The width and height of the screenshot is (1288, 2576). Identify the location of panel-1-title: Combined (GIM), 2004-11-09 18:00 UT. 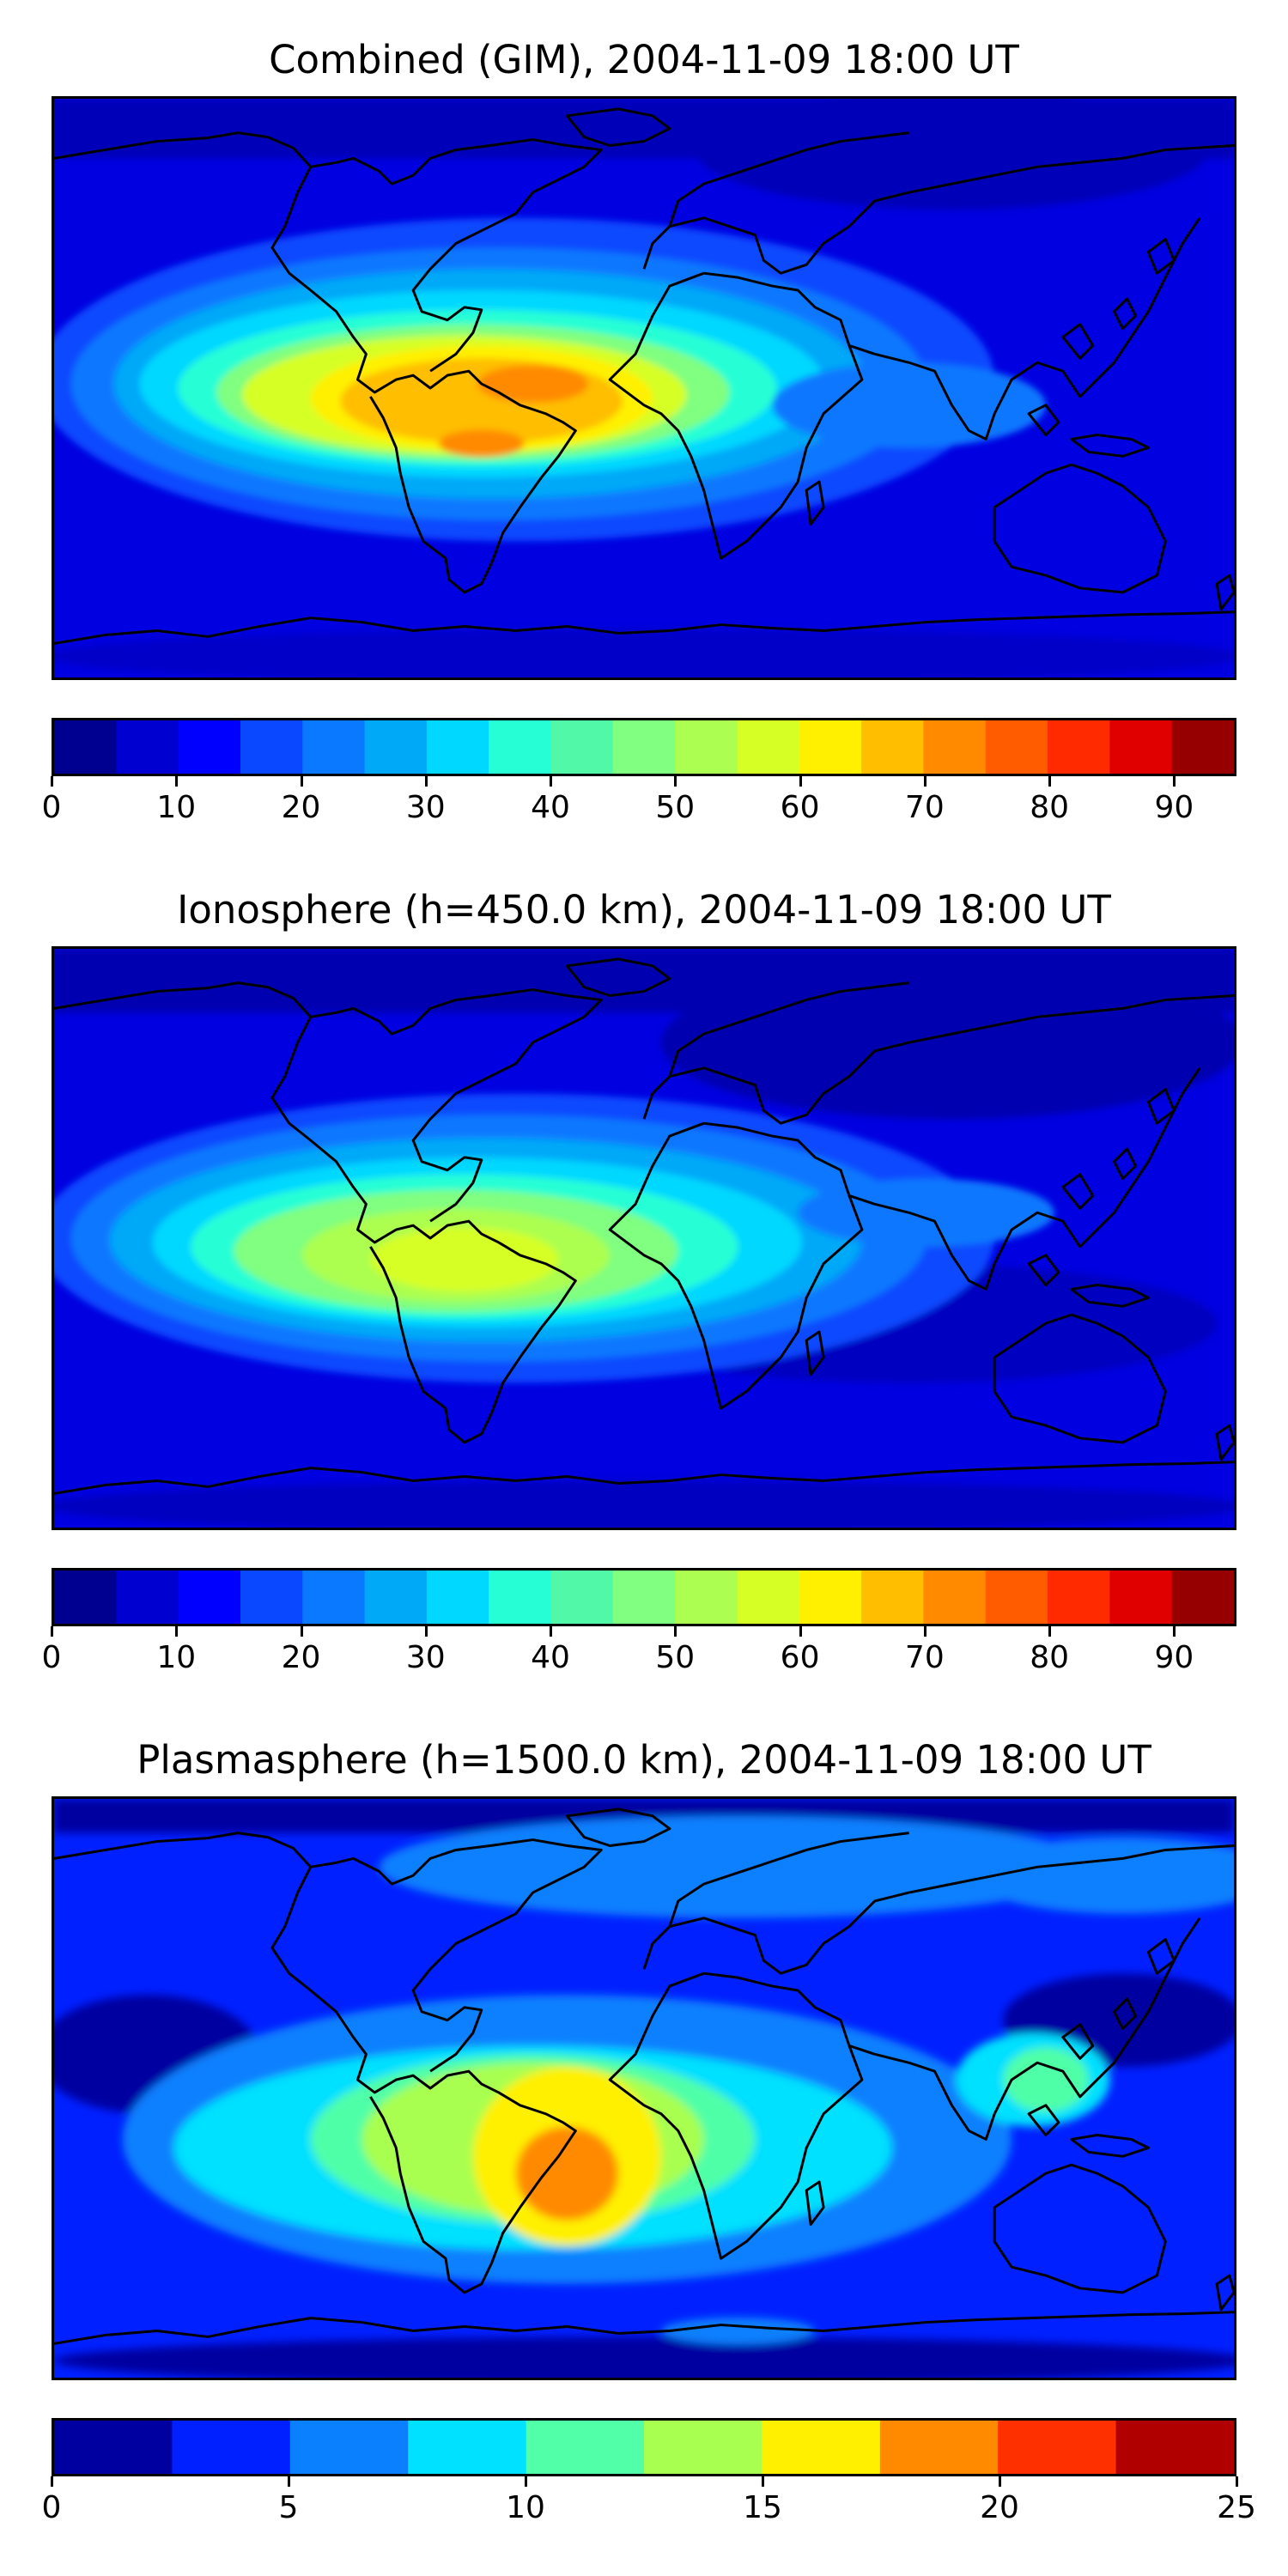
(644, 59).